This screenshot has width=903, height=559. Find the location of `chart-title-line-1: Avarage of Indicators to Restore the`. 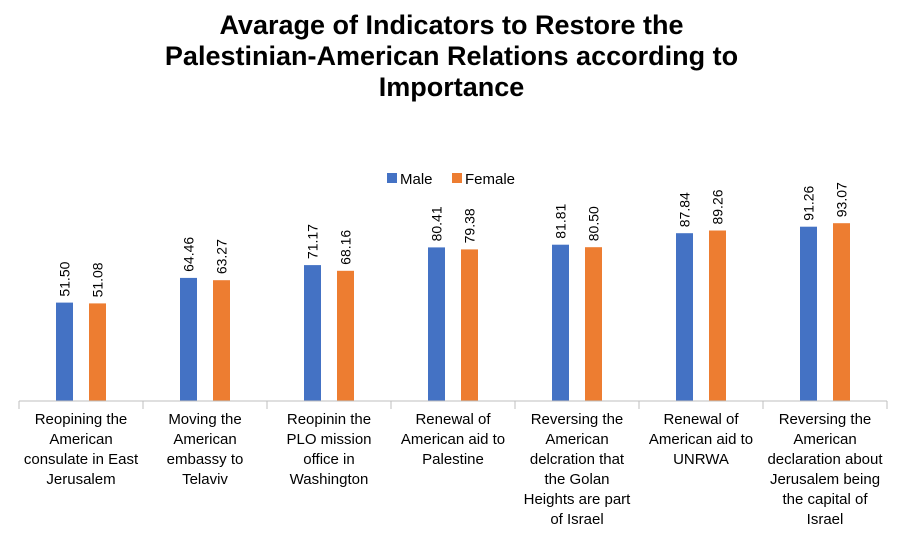

chart-title-line-1: Avarage of Indicators to Restore the is located at coordinates (451, 25).